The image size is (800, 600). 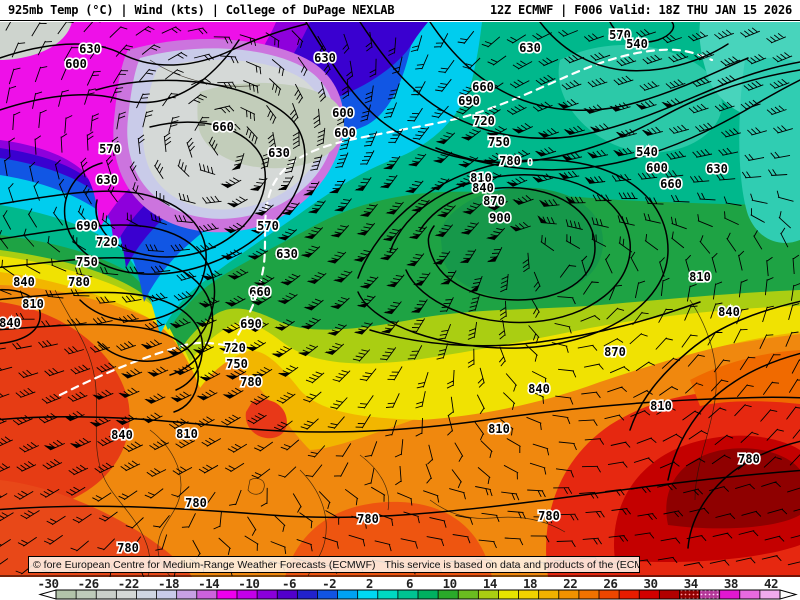 I want to click on svg-text: 900, so click(x=500, y=218).